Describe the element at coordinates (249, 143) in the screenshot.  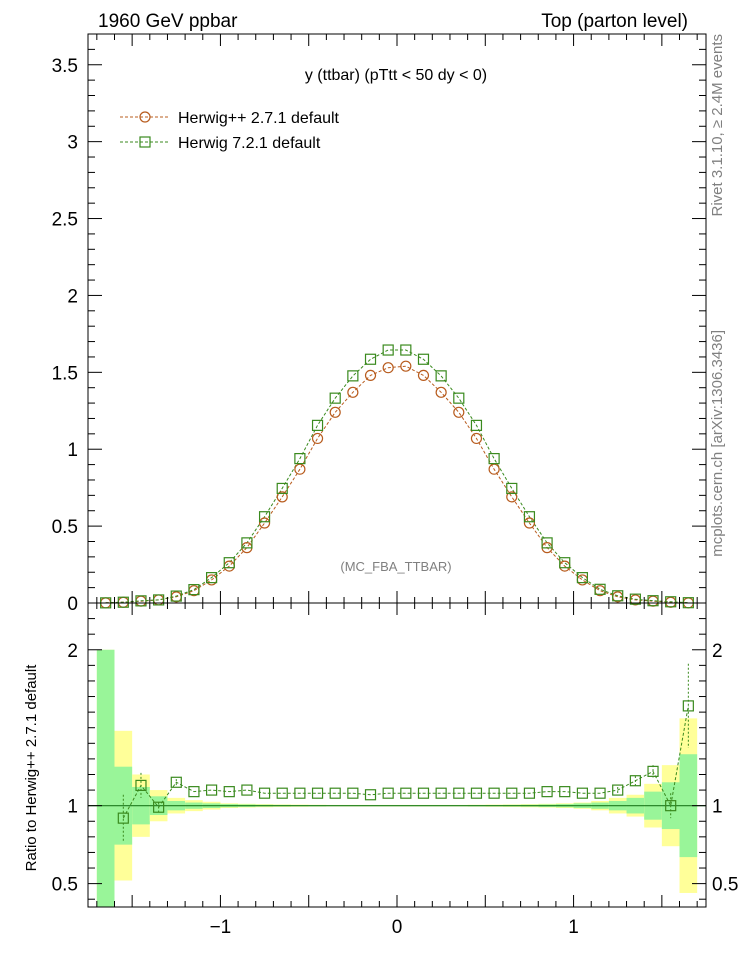
I see `legend-label-herwig7: Herwig 7.2.1 default` at that location.